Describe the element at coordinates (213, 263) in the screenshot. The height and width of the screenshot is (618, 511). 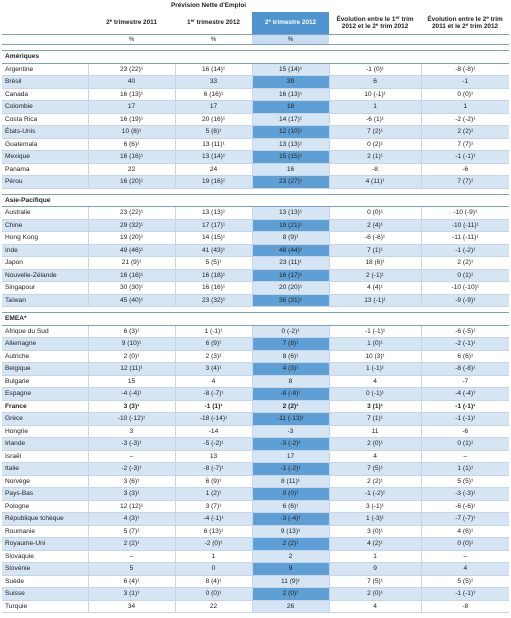
I see `value-cell: 5 (5)¹` at that location.